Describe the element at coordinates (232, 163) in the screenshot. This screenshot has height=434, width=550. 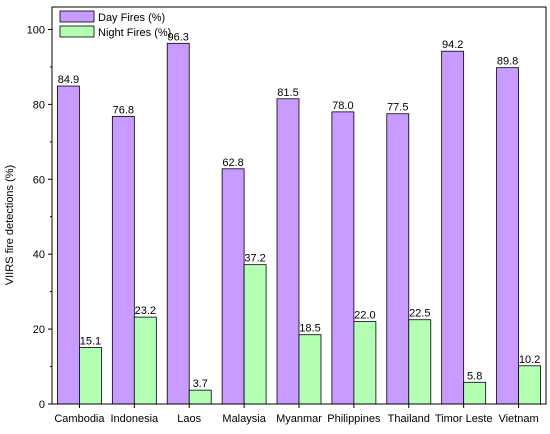
I see `data-label-day-malaysia: 62.8` at that location.